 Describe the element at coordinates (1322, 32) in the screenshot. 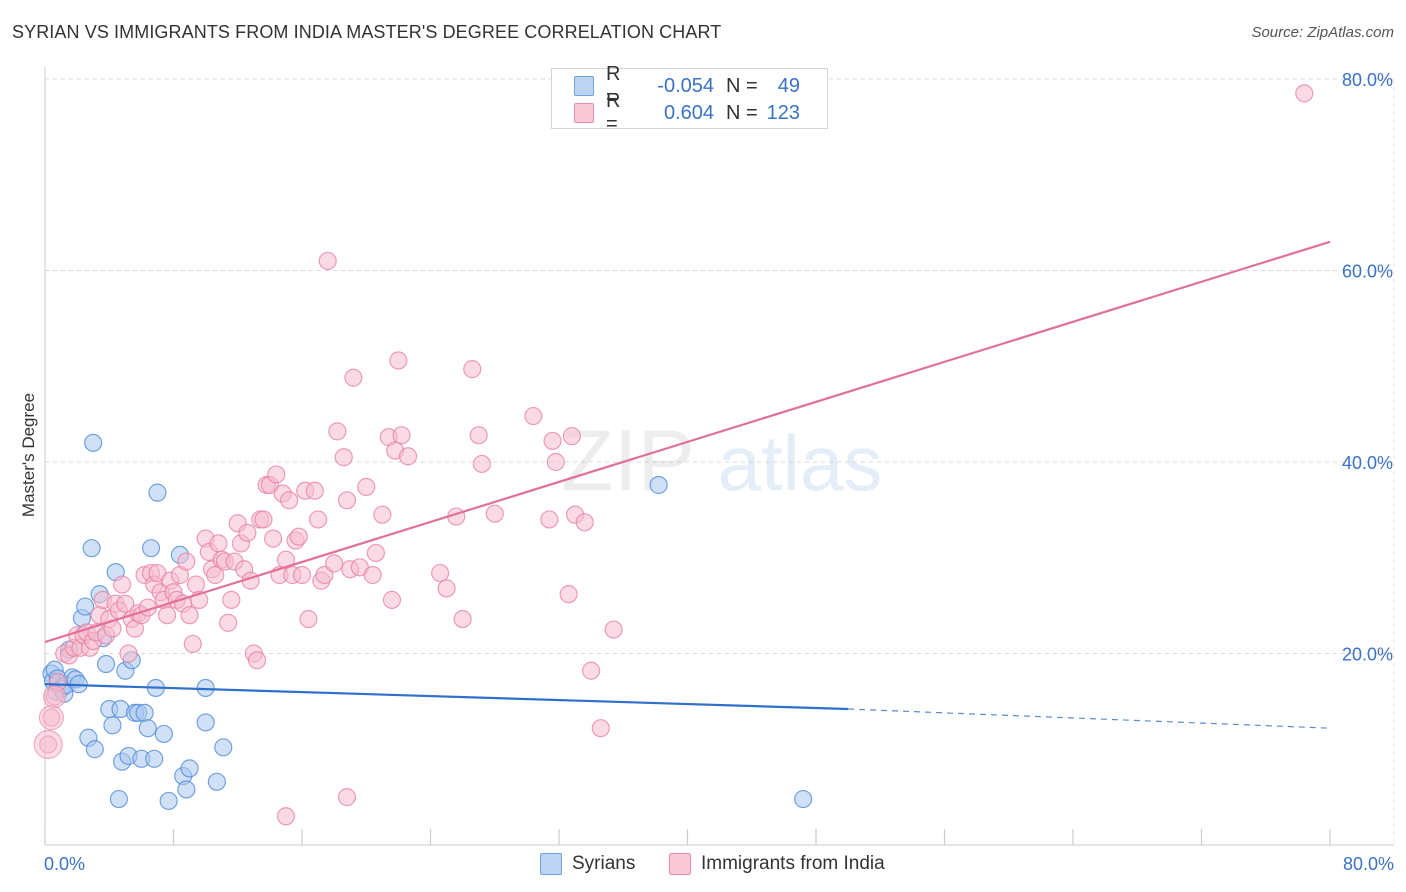

I see `source-credit: Source: ZipAtlas.com` at that location.